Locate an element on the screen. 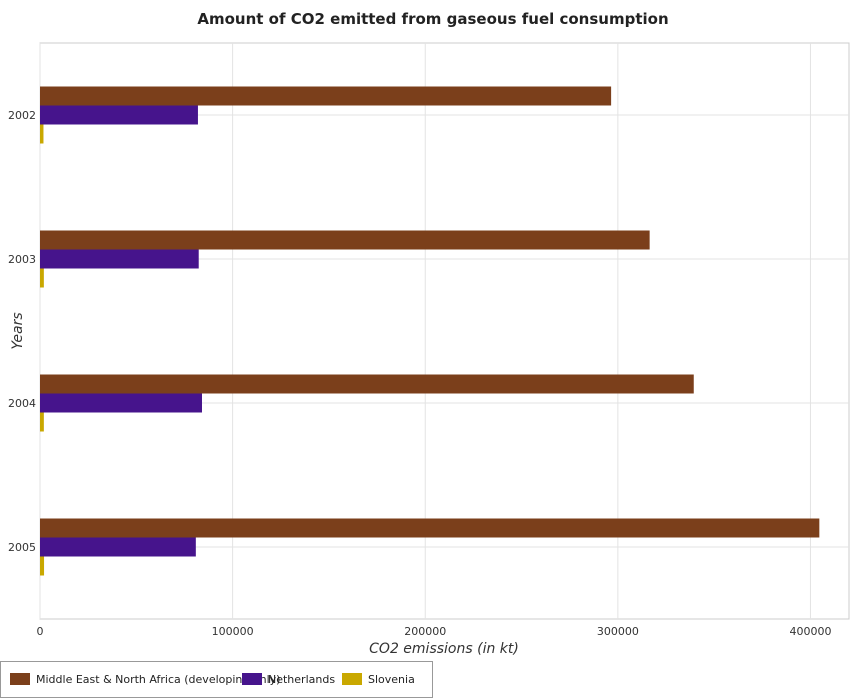  y-tick-labels: 2002 2003 2004 2005 is located at coordinates (22, 331).